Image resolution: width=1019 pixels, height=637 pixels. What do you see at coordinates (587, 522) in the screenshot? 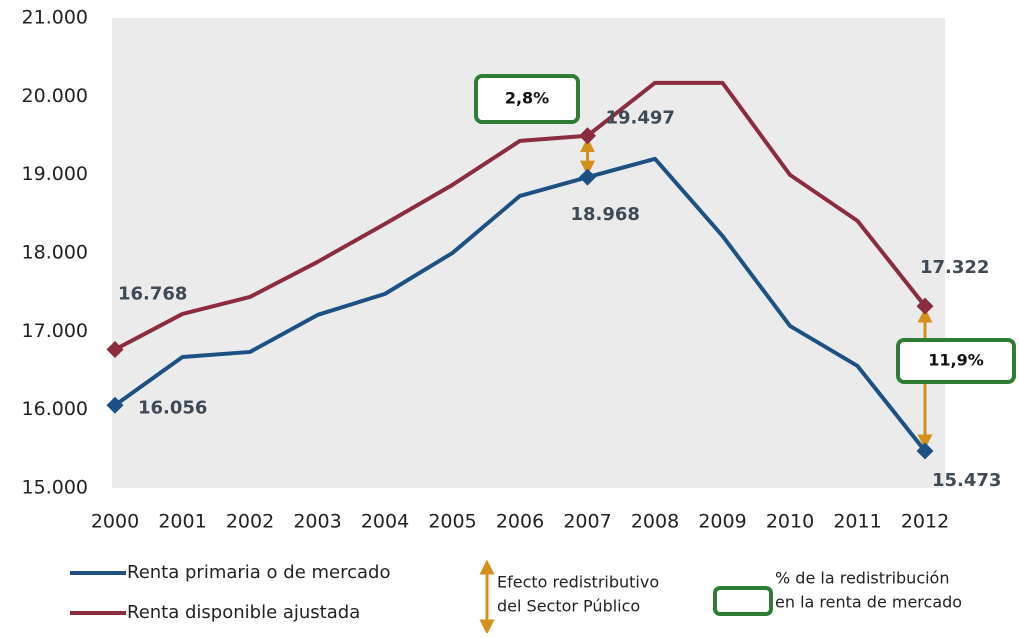
I see `x-tick-label: 2007` at bounding box center [587, 522].